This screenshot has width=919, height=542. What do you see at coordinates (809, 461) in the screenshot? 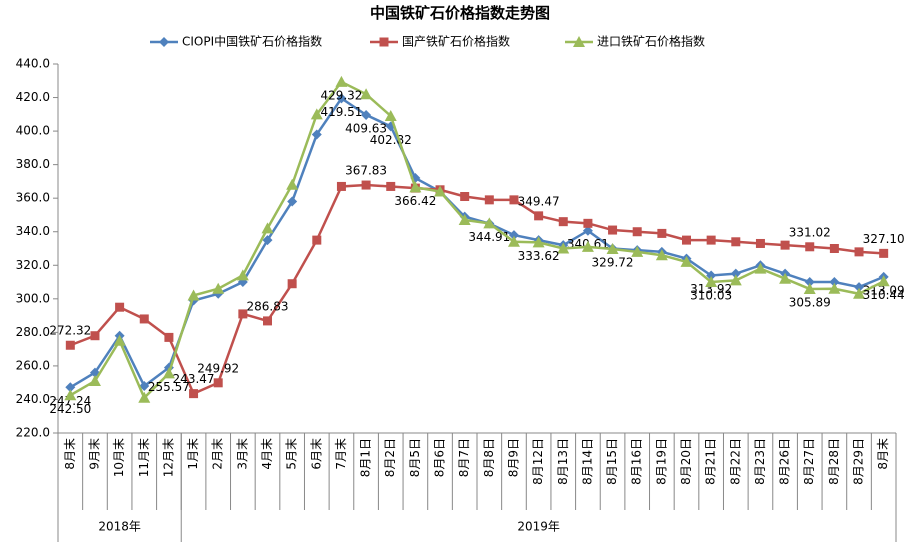
I see `x-tick-label: 8月27日` at bounding box center [809, 461].